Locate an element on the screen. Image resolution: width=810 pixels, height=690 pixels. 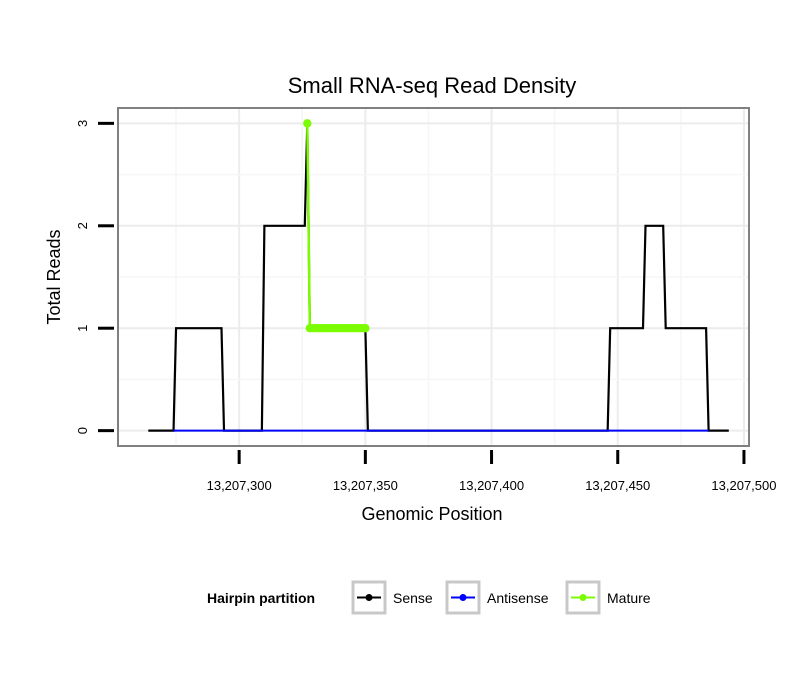
chart-title: Small RNA-seq Read Density is located at coordinates (432, 85).